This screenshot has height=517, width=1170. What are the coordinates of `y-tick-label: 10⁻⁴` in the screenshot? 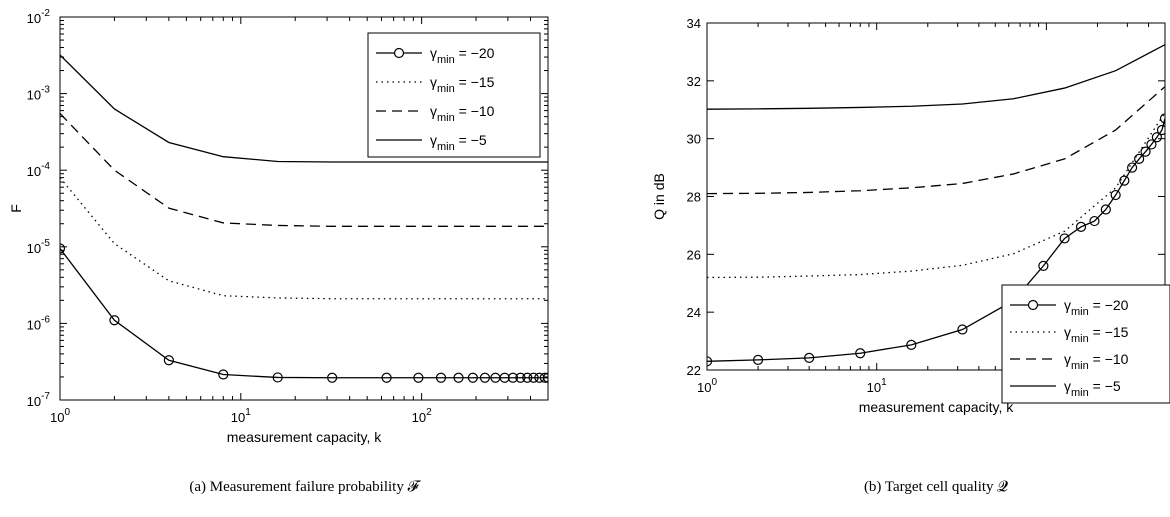 It's located at (39, 170).